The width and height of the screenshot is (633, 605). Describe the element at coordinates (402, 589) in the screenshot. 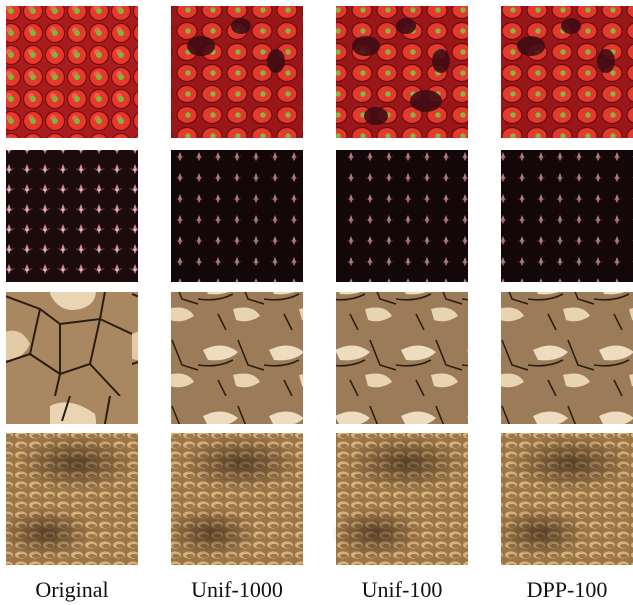

I see `column-label: Unif-100` at that location.